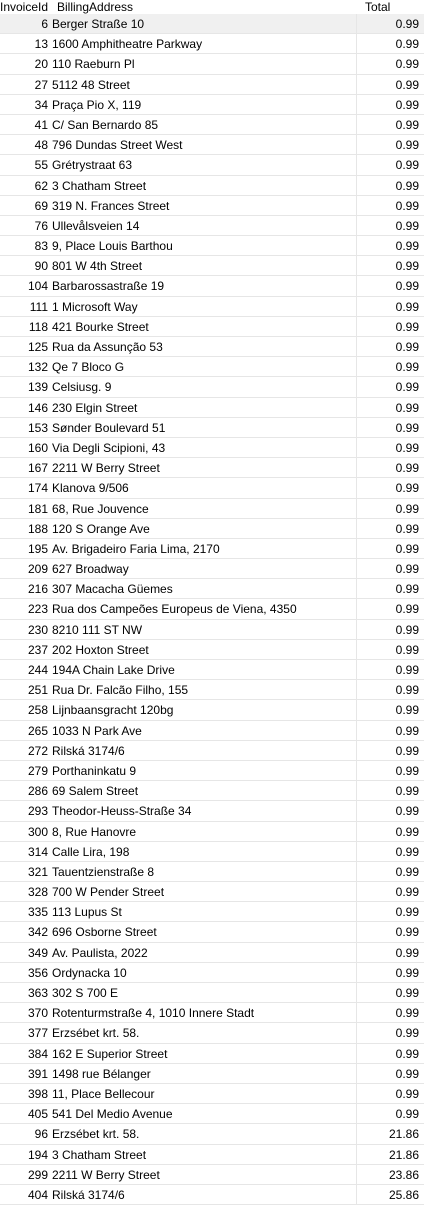 This screenshot has height=1221, width=424. What do you see at coordinates (212, 811) in the screenshot?
I see `table-row: 293 Theodor-Heuss-Straße 34 0.99` at bounding box center [212, 811].